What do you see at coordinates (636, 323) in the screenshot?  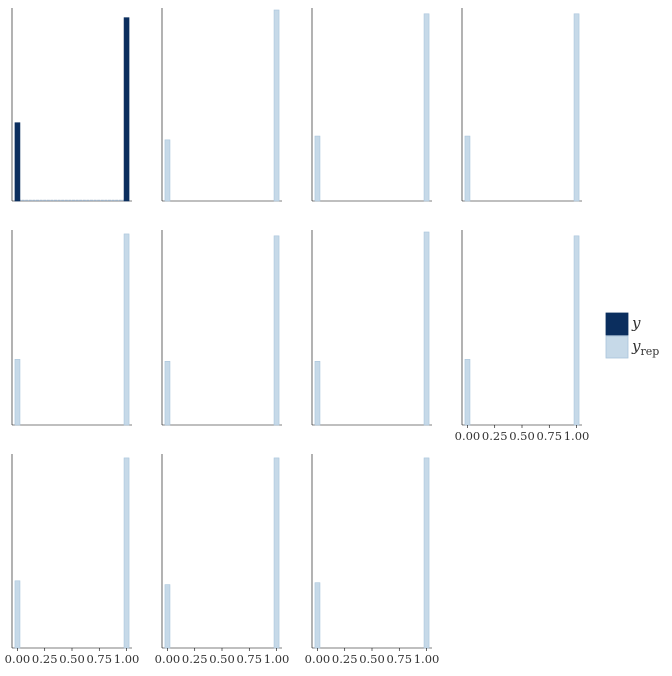 I see `legend-label-y: y` at bounding box center [636, 323].